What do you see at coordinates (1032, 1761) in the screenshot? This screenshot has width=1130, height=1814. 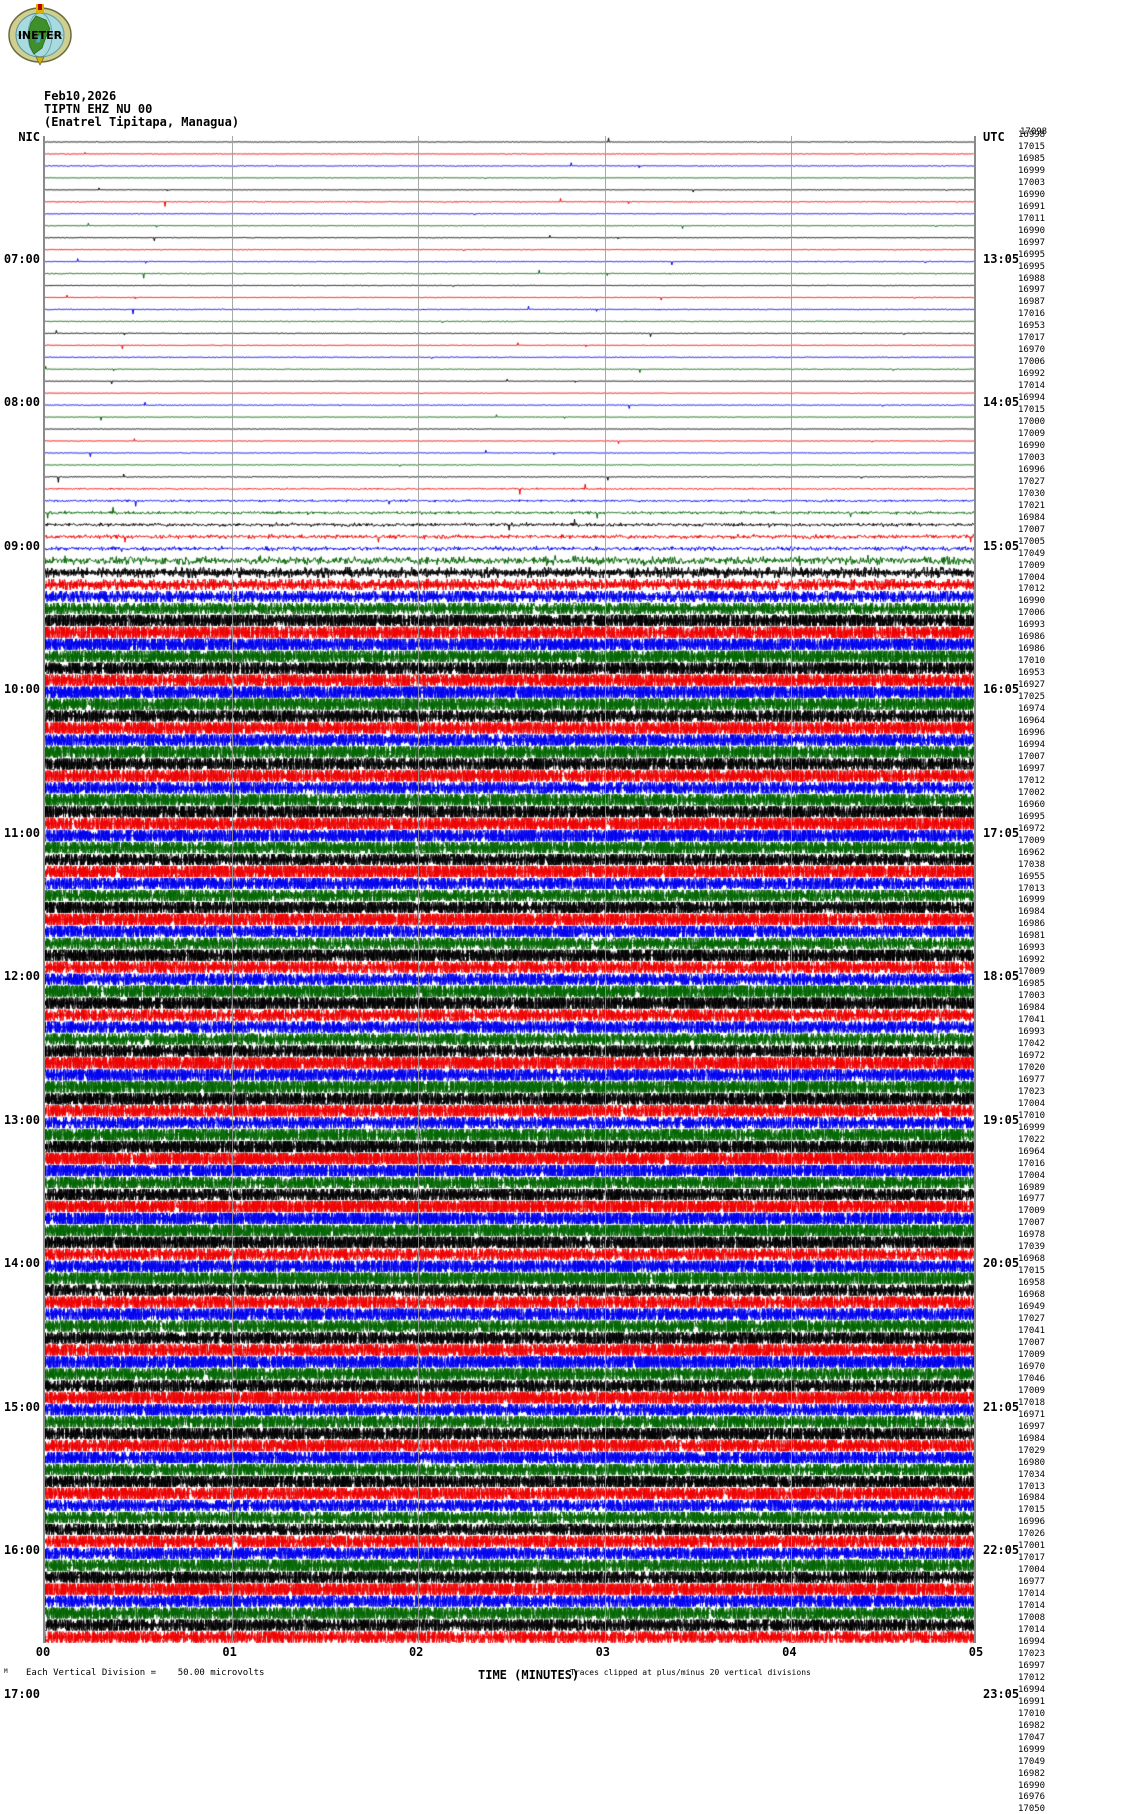 I see `trace-value: 17049` at bounding box center [1032, 1761].